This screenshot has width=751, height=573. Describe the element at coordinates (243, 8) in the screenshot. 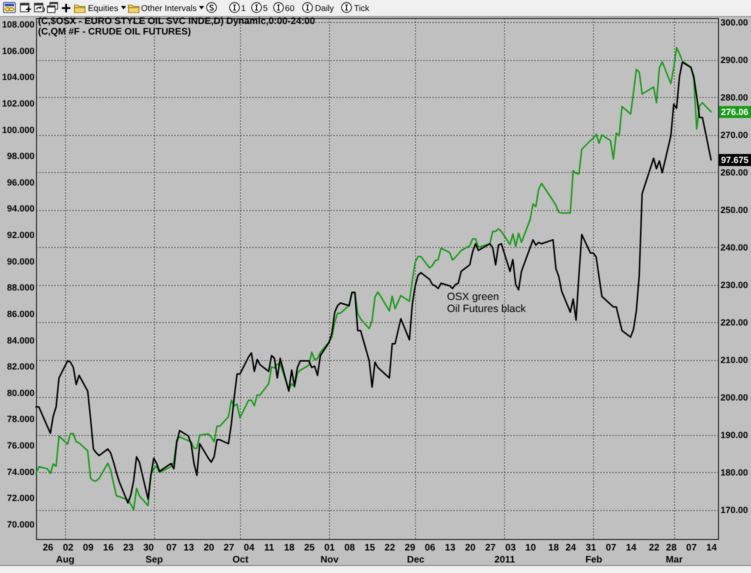

I see `text: 1` at that location.